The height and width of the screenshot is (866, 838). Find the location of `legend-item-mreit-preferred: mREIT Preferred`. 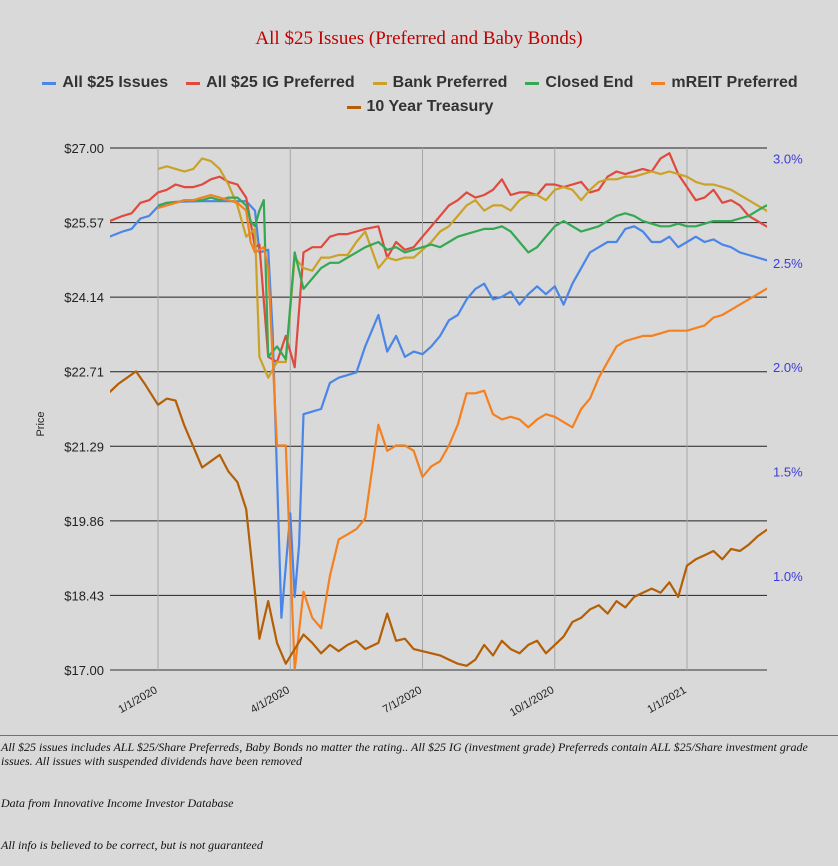

legend-item-mreit-preferred: mREIT Preferred is located at coordinates (724, 83).